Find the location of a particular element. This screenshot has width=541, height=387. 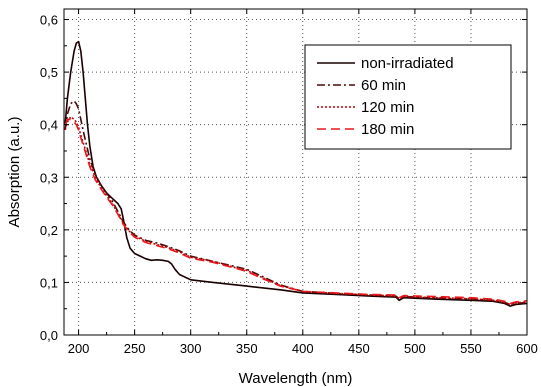

y-tick-label: 0,0 is located at coordinates (49, 335).